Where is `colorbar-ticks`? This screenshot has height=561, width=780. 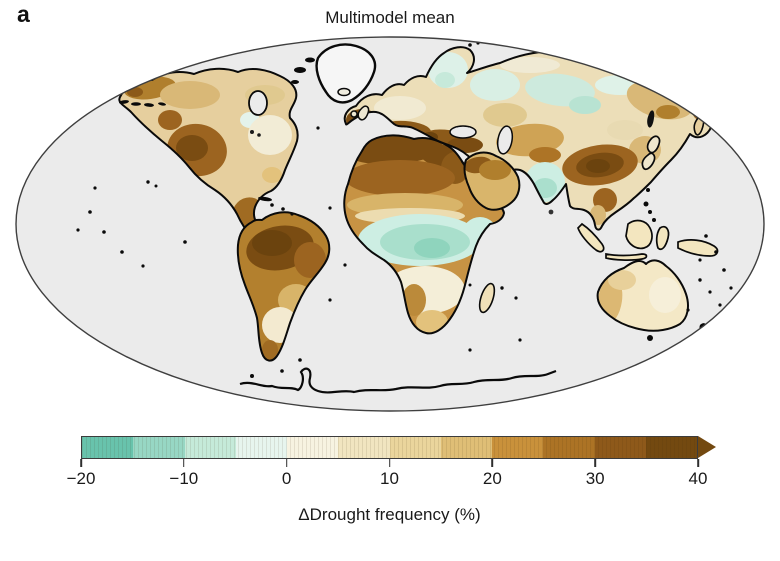 colorbar-ticks is located at coordinates (389, 463).